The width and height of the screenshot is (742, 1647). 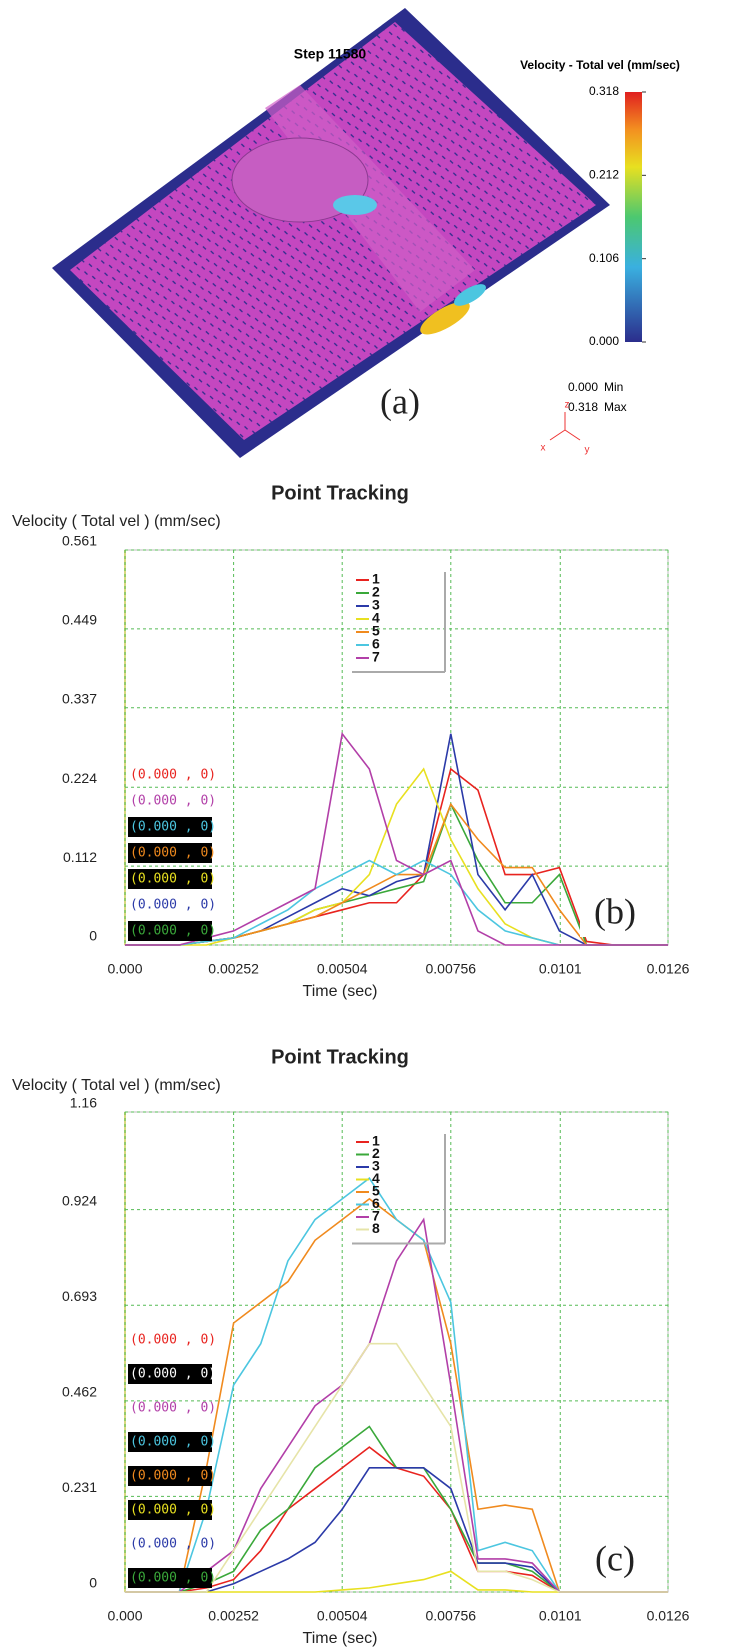 What do you see at coordinates (543, 448) in the screenshot?
I see `triad-label: x` at bounding box center [543, 448].